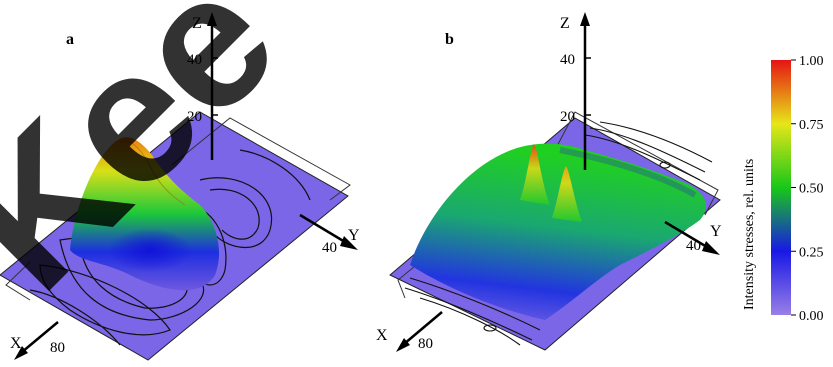 Image resolution: width=833 pixels, height=367 pixels. Describe the element at coordinates (354, 235) in the screenshot. I see `panel-a-y-label: Y` at that location.